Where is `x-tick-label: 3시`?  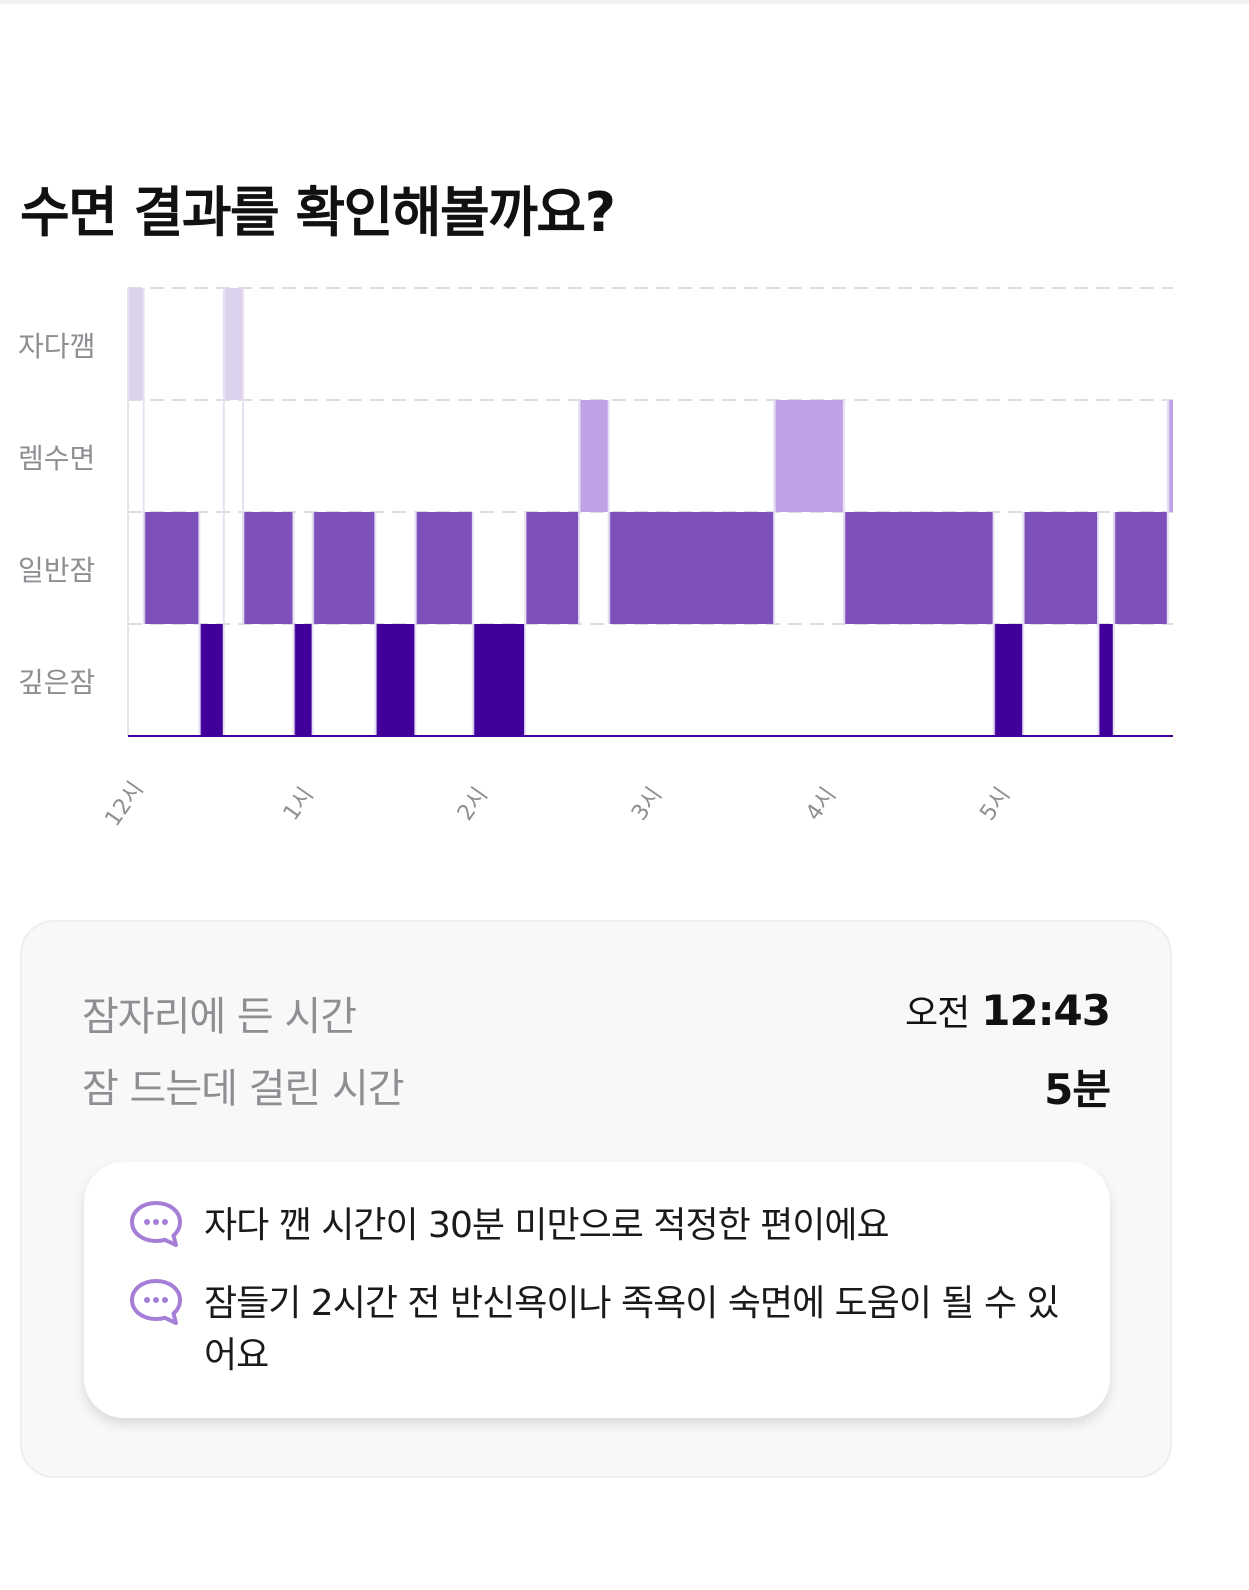
x-tick-label: 3시 is located at coordinates (647, 804).